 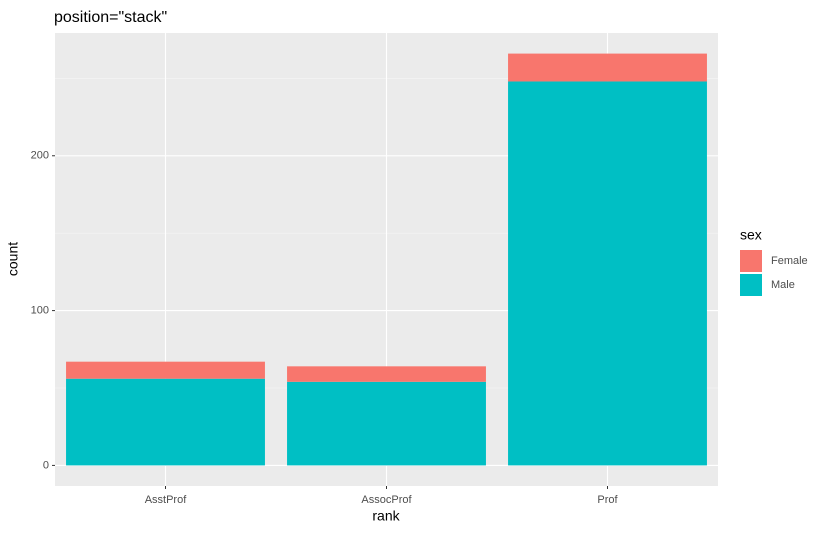 I want to click on y-tick-label: 200, so click(x=40, y=156).